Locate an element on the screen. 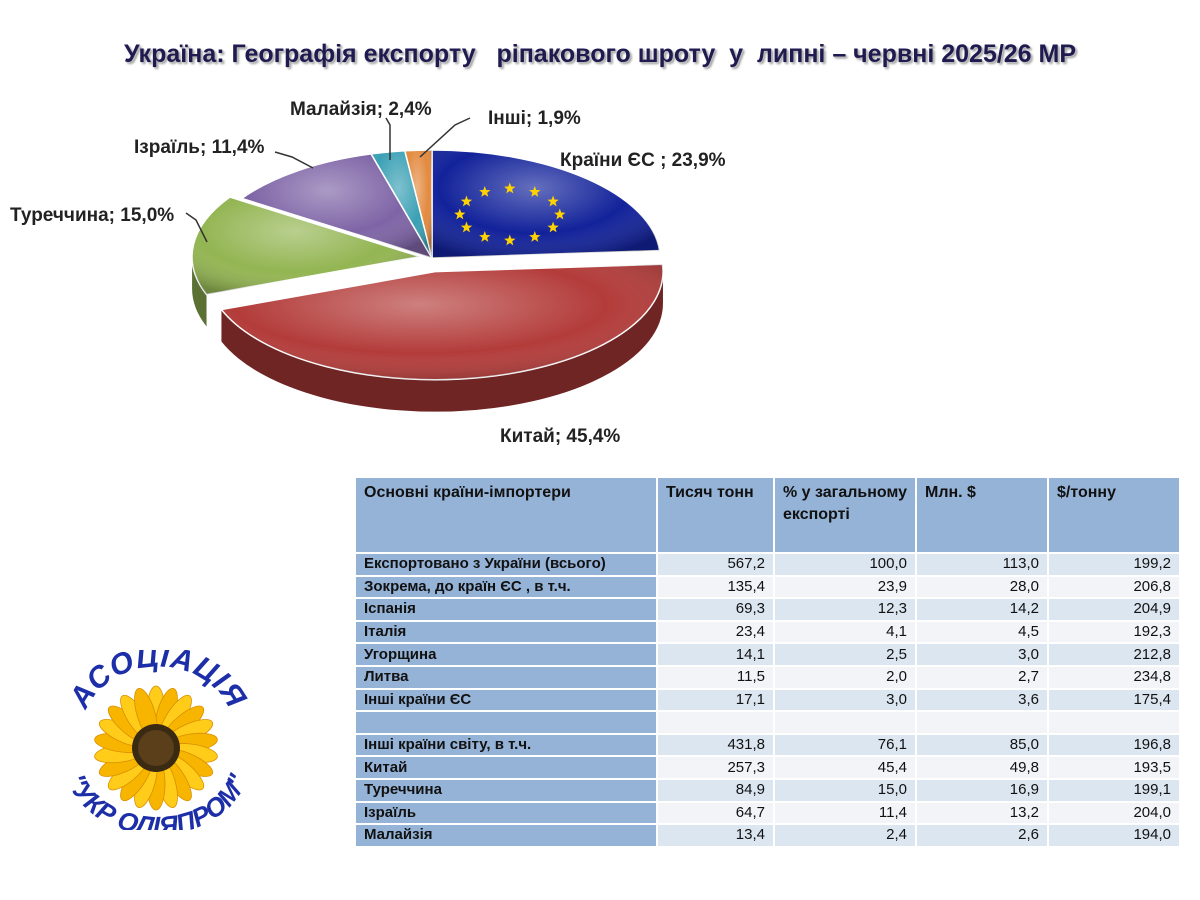 Image resolution: width=1200 pixels, height=900 pixels. value-cell: 16,9 is located at coordinates (982, 790).